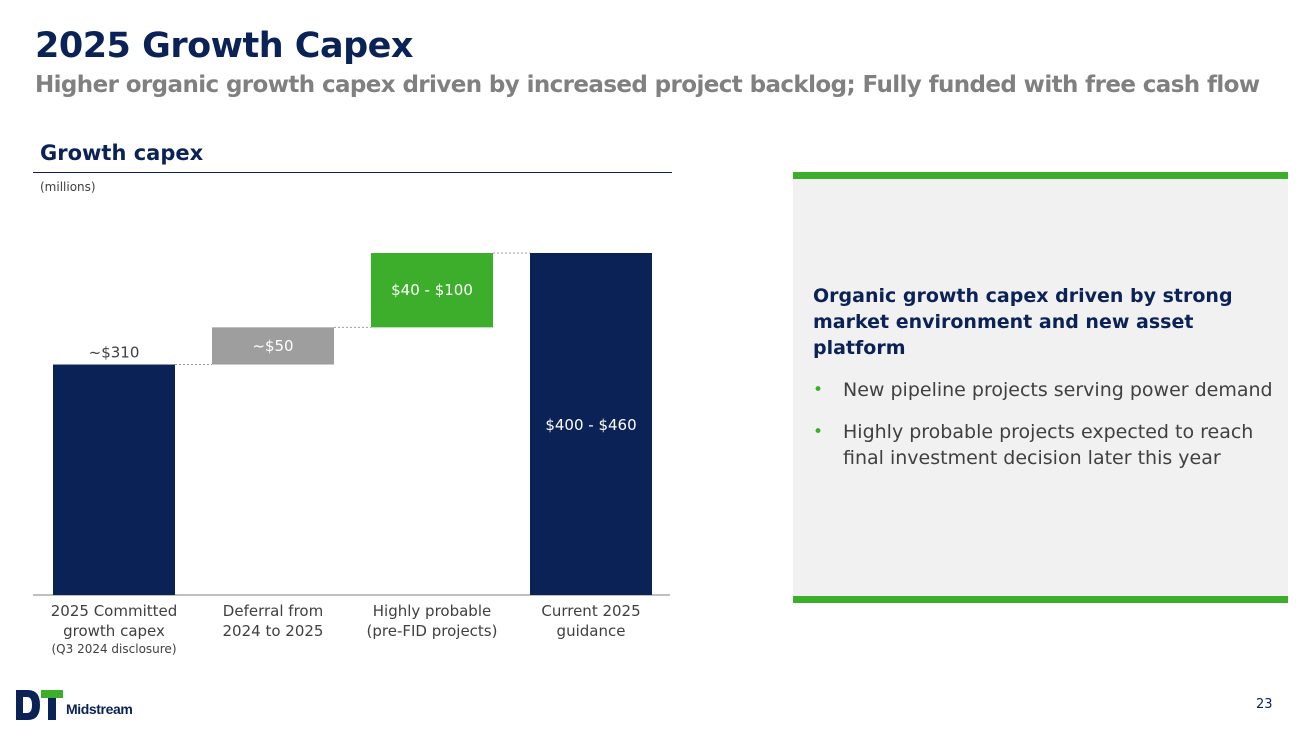  What do you see at coordinates (352, 172) in the screenshot?
I see `section-divider` at bounding box center [352, 172].